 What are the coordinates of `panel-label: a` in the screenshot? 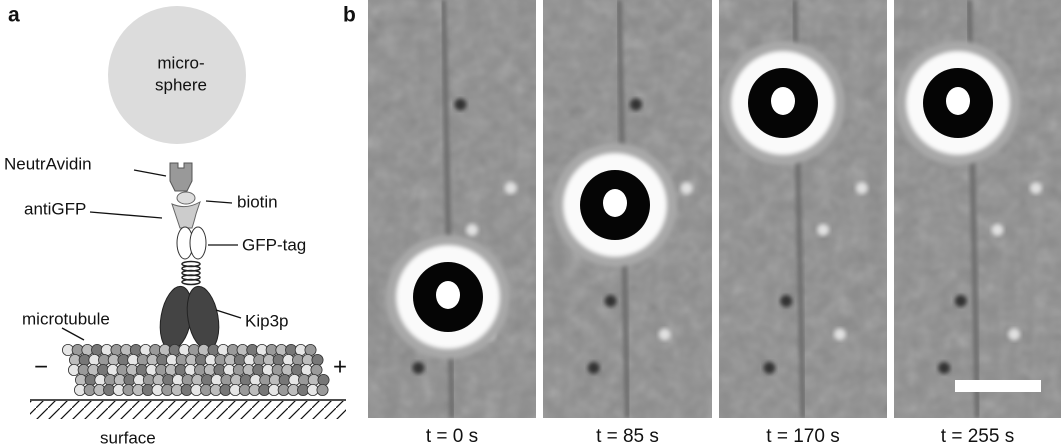 It's located at (14, 15).